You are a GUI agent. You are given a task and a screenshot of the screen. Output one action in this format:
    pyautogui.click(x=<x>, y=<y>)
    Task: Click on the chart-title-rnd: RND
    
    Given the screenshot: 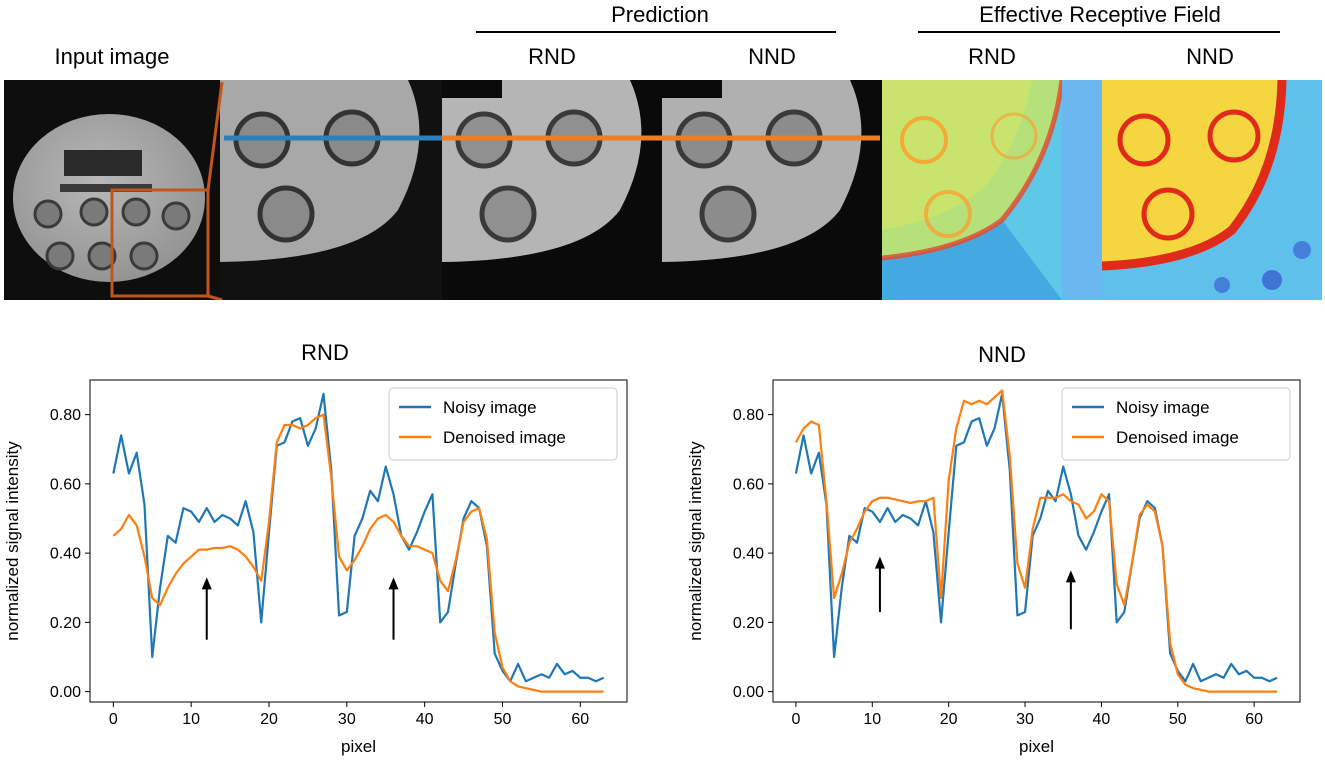 What is the action you would take?
    pyautogui.click(x=325, y=352)
    